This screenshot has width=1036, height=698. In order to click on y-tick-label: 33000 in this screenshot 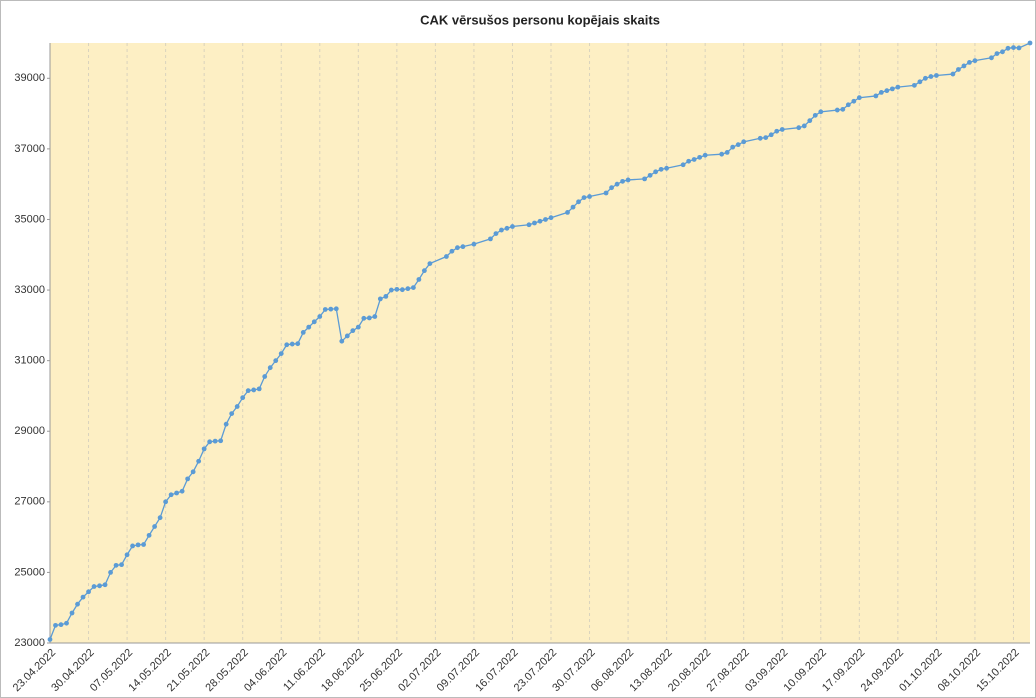, I will do `click(29, 290)`.